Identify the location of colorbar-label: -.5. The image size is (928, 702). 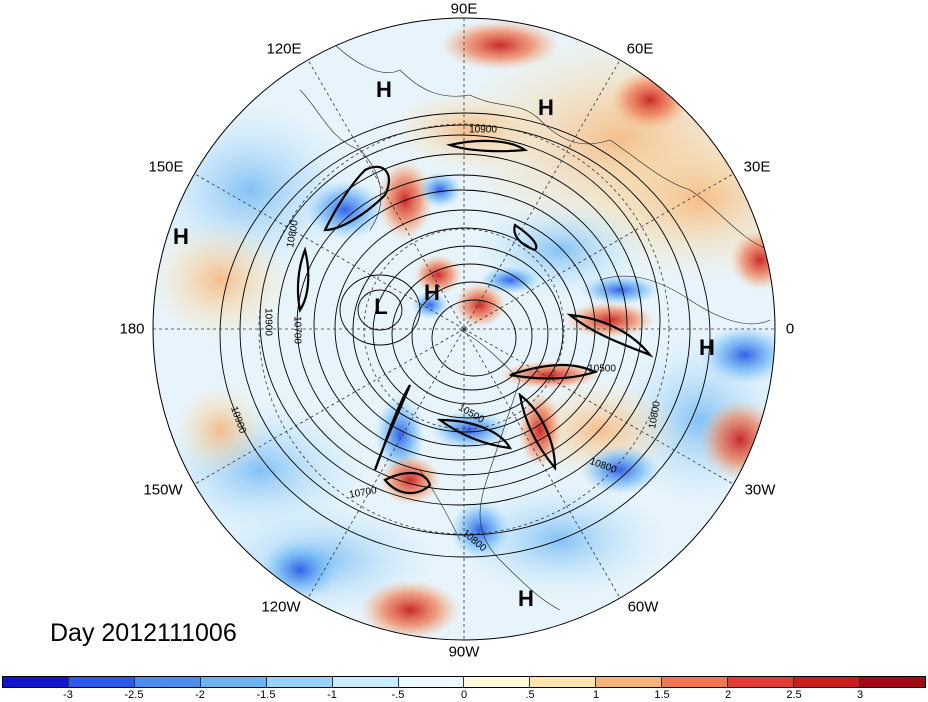
(398, 695).